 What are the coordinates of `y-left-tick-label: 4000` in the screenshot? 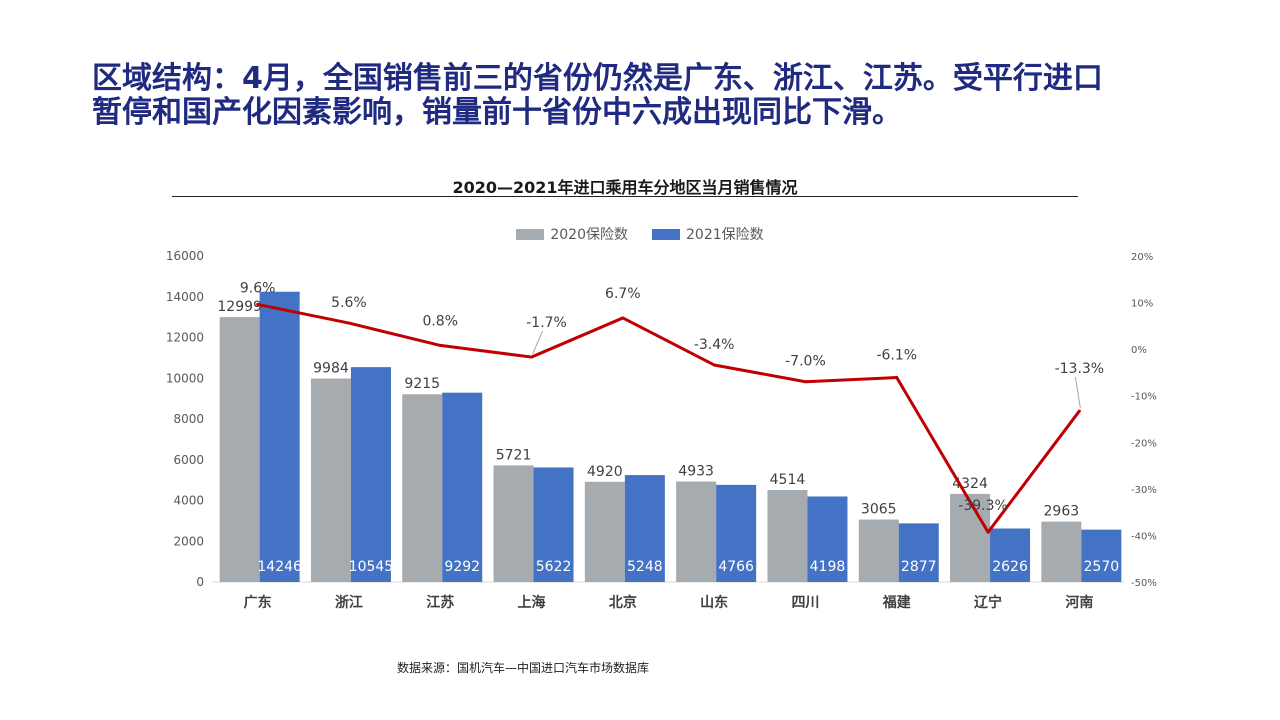 It's located at (188, 501).